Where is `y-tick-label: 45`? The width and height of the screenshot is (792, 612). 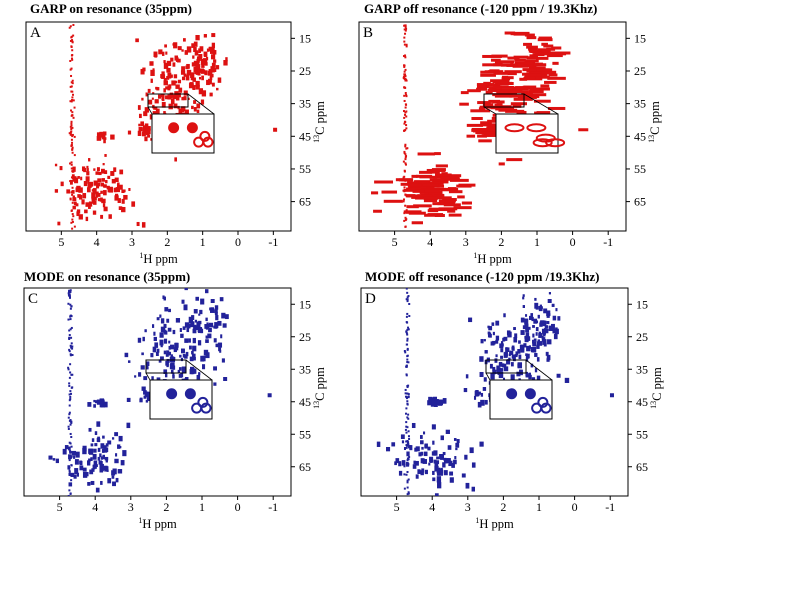
y-tick-label: 45 is located at coordinates (642, 402).